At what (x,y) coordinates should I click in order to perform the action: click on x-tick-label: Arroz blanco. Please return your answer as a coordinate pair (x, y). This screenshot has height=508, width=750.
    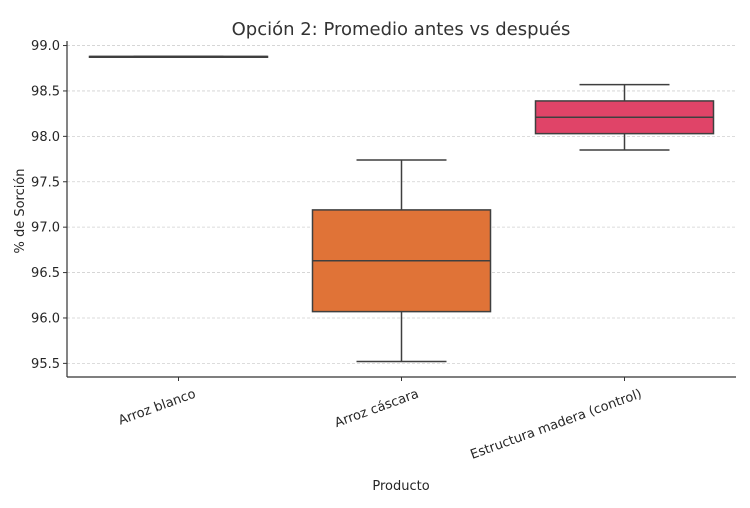
    Looking at the image, I should click on (156, 408).